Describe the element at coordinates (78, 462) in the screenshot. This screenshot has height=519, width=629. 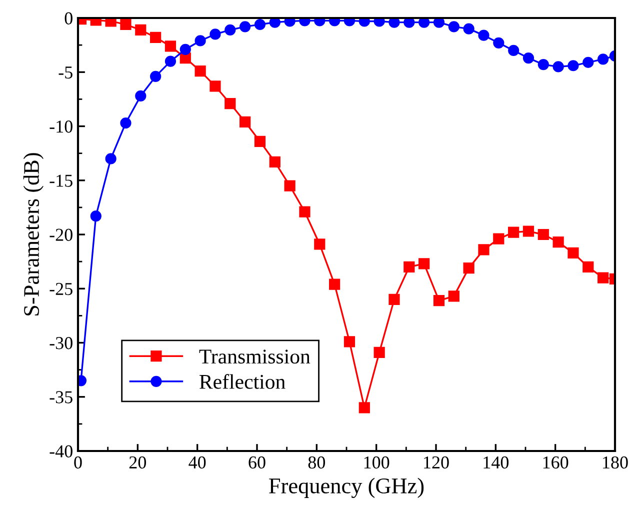
I see `x-tick-label: 0` at that location.